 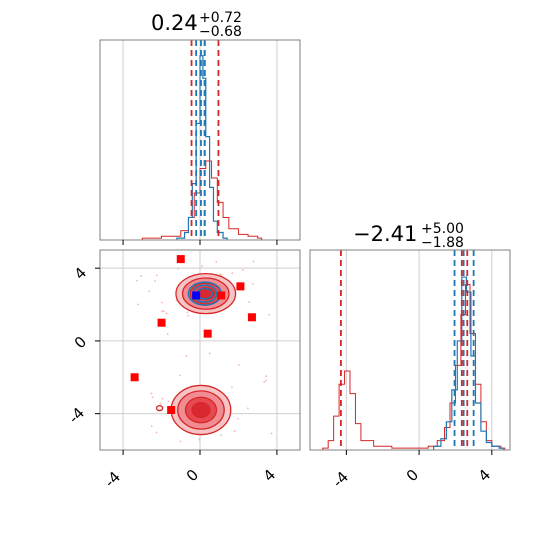 I want to click on title-x2-lower: −1.88, so click(x=442, y=243).